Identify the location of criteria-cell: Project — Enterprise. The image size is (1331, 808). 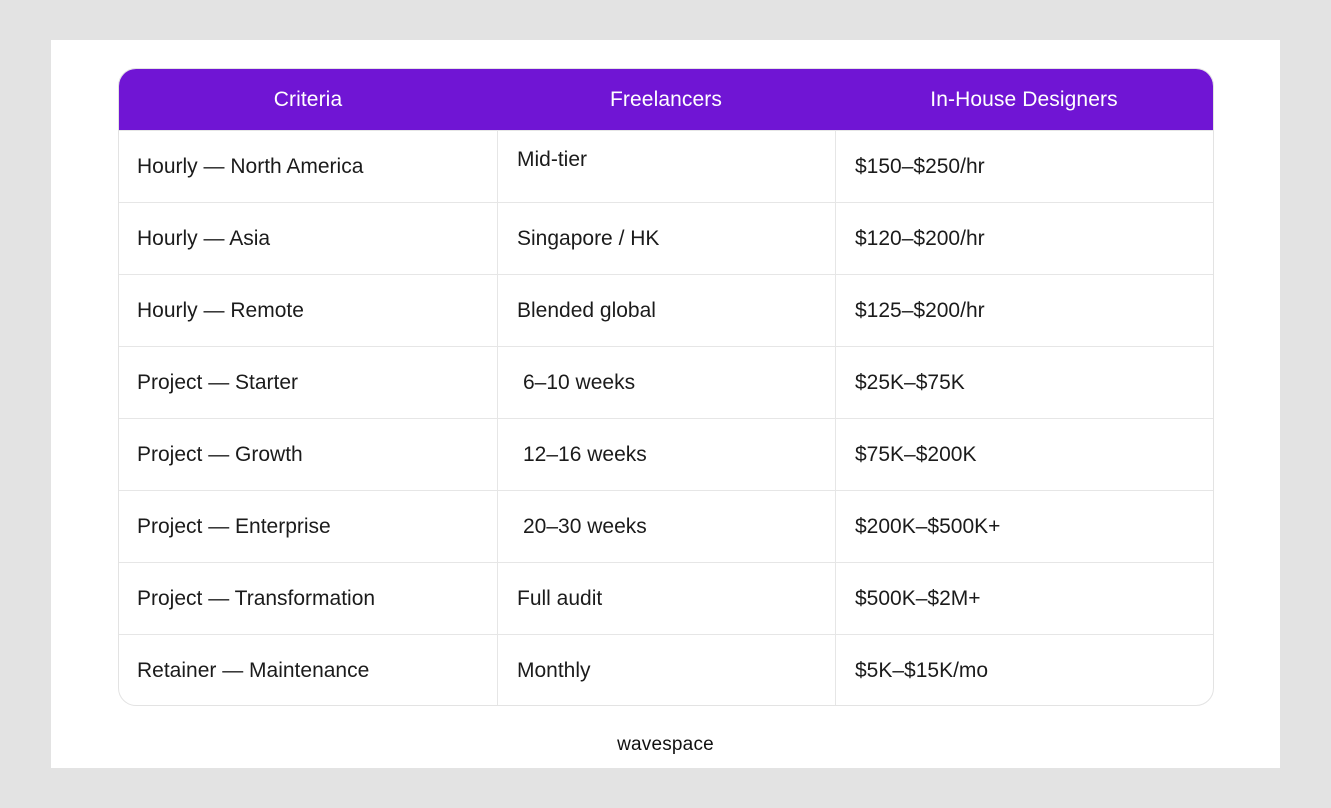
(234, 526).